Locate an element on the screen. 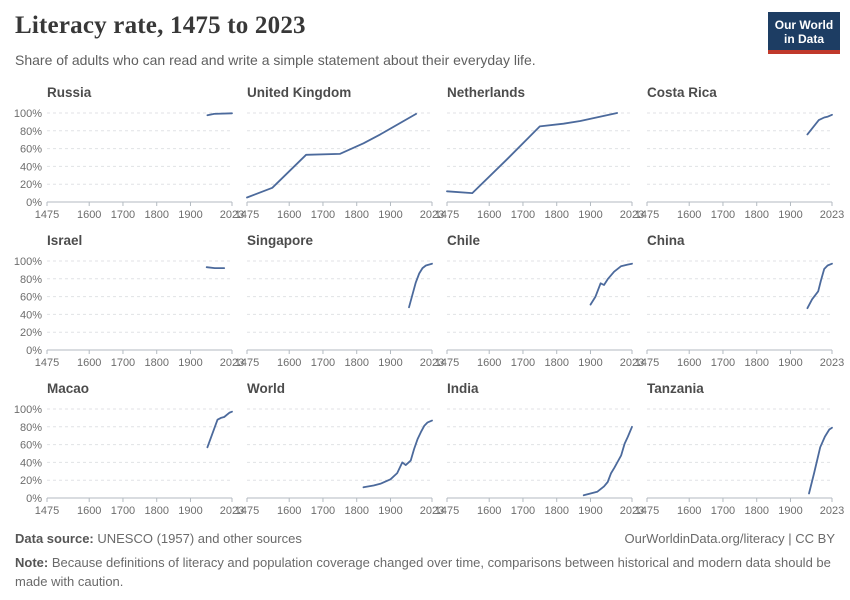  logo-text-line2: in Data is located at coordinates (803, 39).